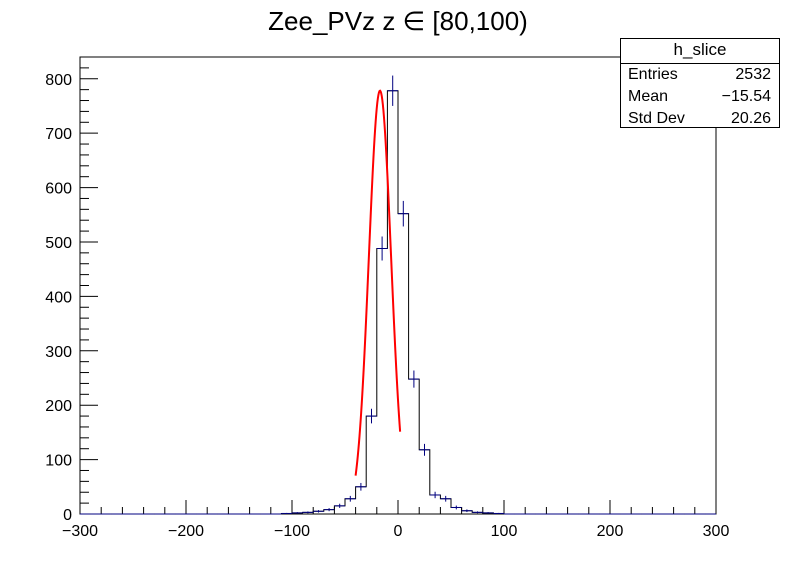  I want to click on x-tick-label: 200, so click(610, 531).